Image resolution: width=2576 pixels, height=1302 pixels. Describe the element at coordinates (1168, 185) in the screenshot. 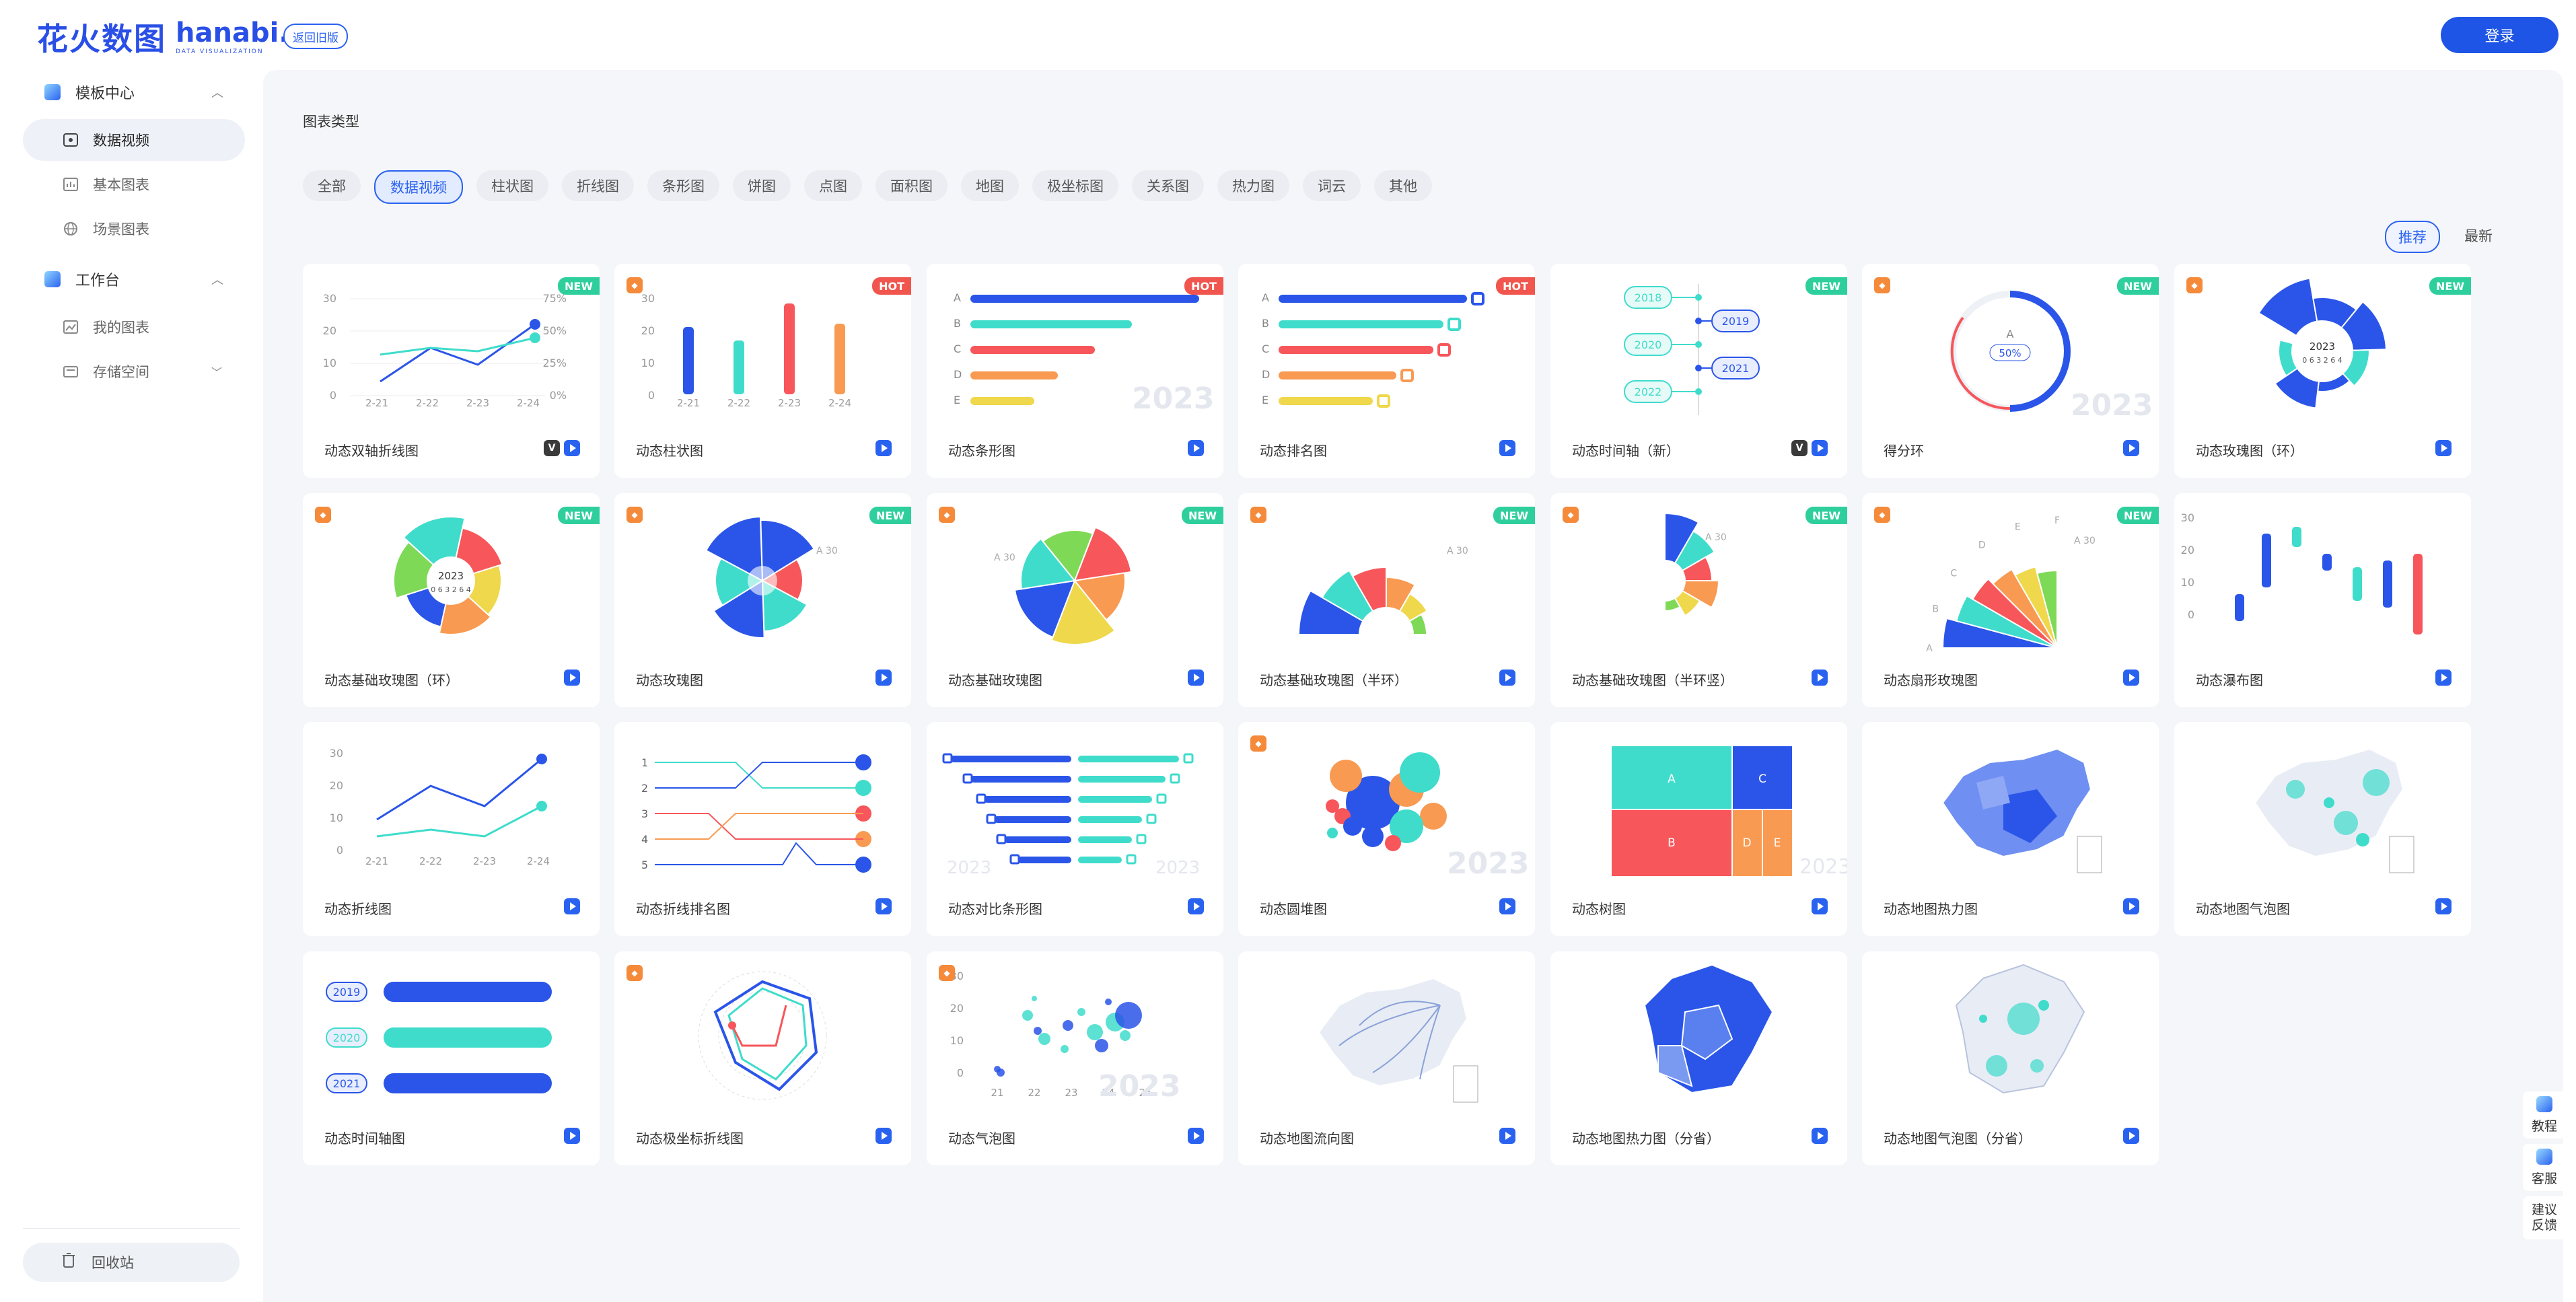

I see `filter-chip: 关系图` at that location.